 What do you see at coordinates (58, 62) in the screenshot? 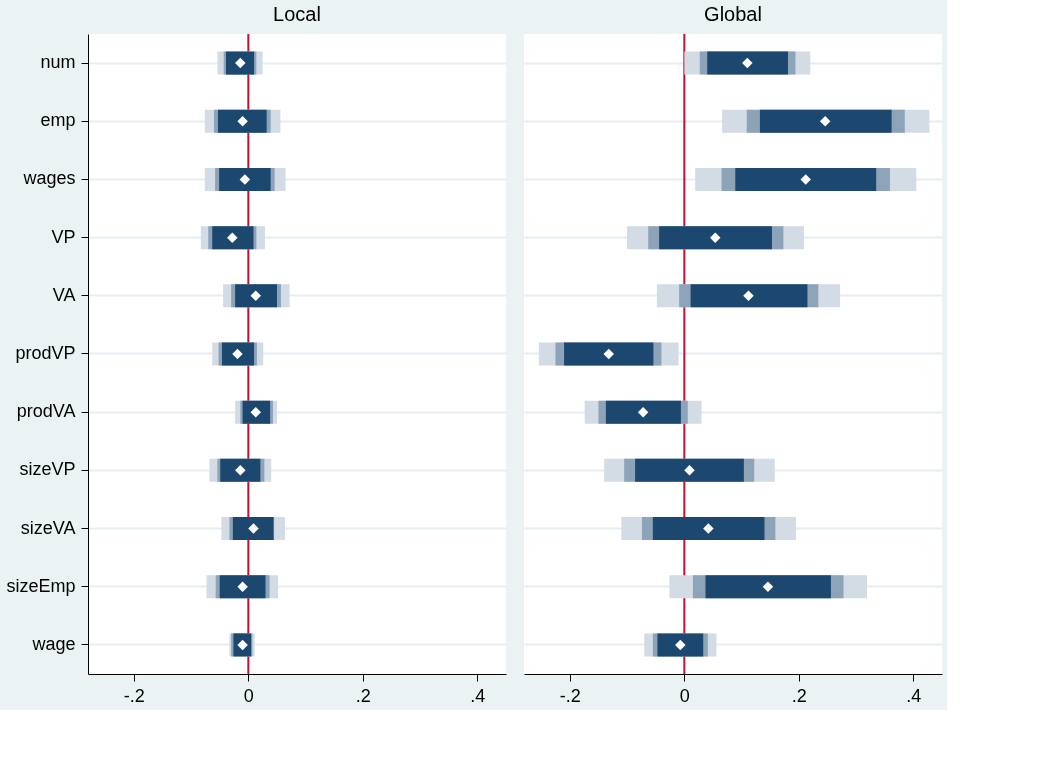
I see `y-tick-label: num` at bounding box center [58, 62].